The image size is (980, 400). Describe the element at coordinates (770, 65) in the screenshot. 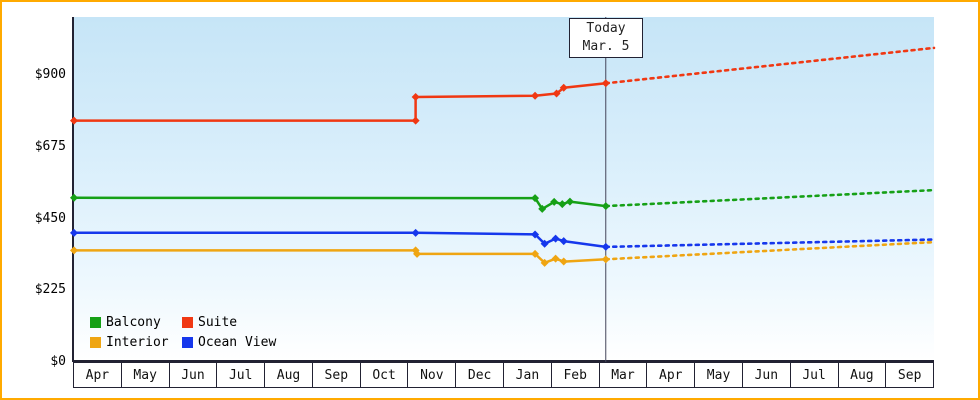

I see `forecast-line-suite` at that location.